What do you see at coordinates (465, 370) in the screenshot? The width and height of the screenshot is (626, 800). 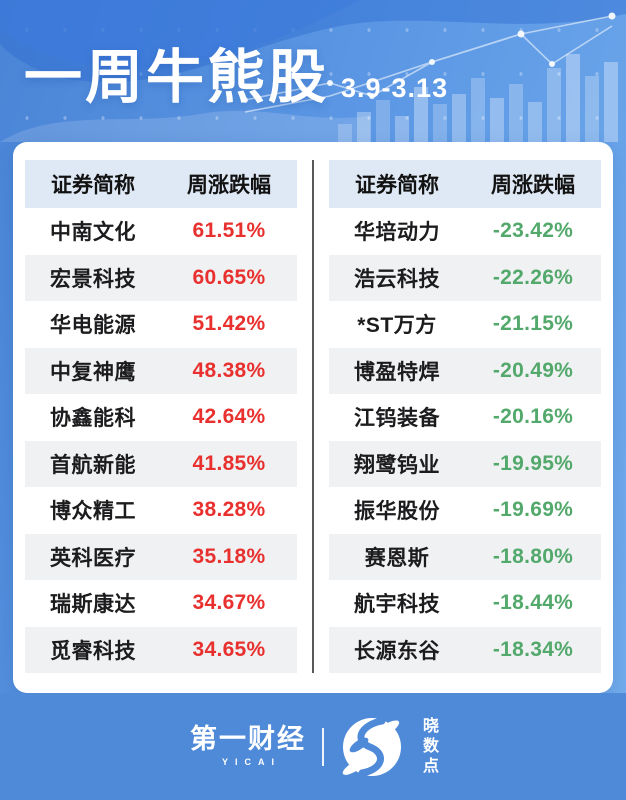 I see `table-row: 博盈特焊 -20.49%` at bounding box center [465, 370].